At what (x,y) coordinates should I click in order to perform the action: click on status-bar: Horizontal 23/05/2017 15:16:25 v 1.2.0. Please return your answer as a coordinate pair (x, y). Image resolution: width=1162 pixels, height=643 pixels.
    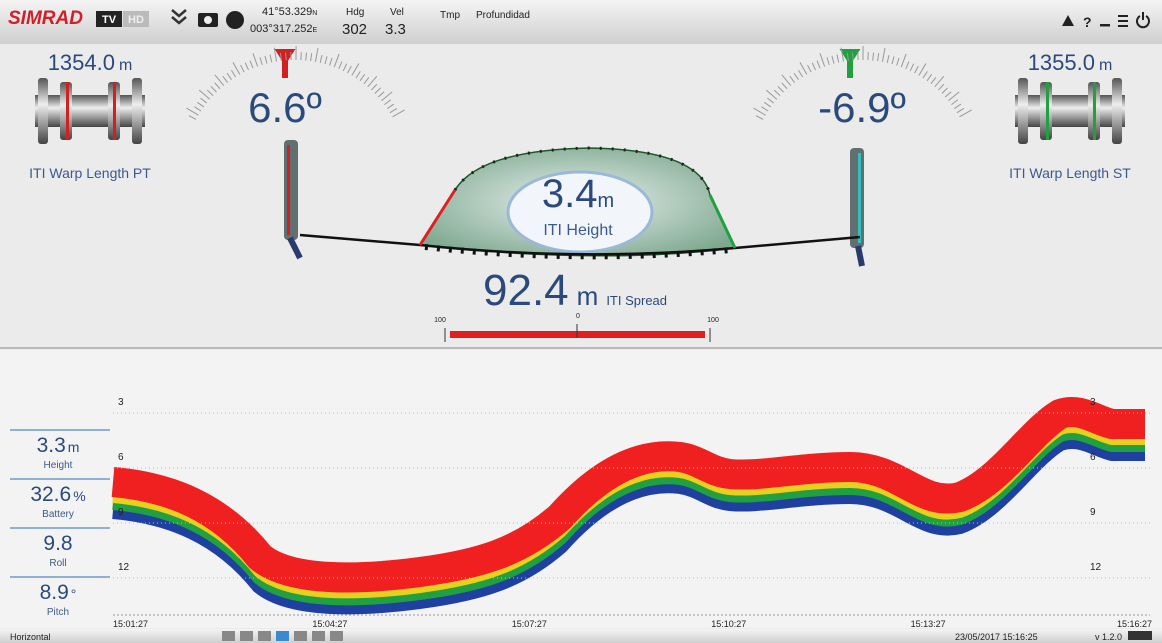
    Looking at the image, I should click on (581, 636).